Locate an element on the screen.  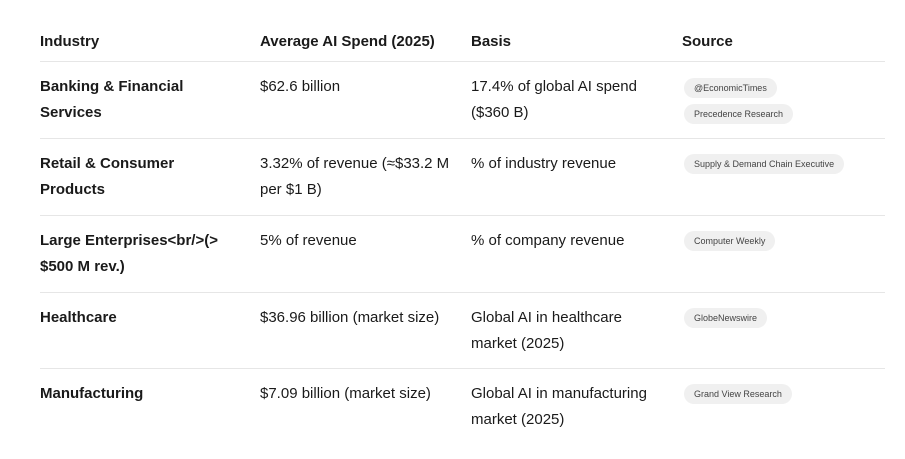
spend-cell: 5% of revenue is located at coordinates (308, 240).